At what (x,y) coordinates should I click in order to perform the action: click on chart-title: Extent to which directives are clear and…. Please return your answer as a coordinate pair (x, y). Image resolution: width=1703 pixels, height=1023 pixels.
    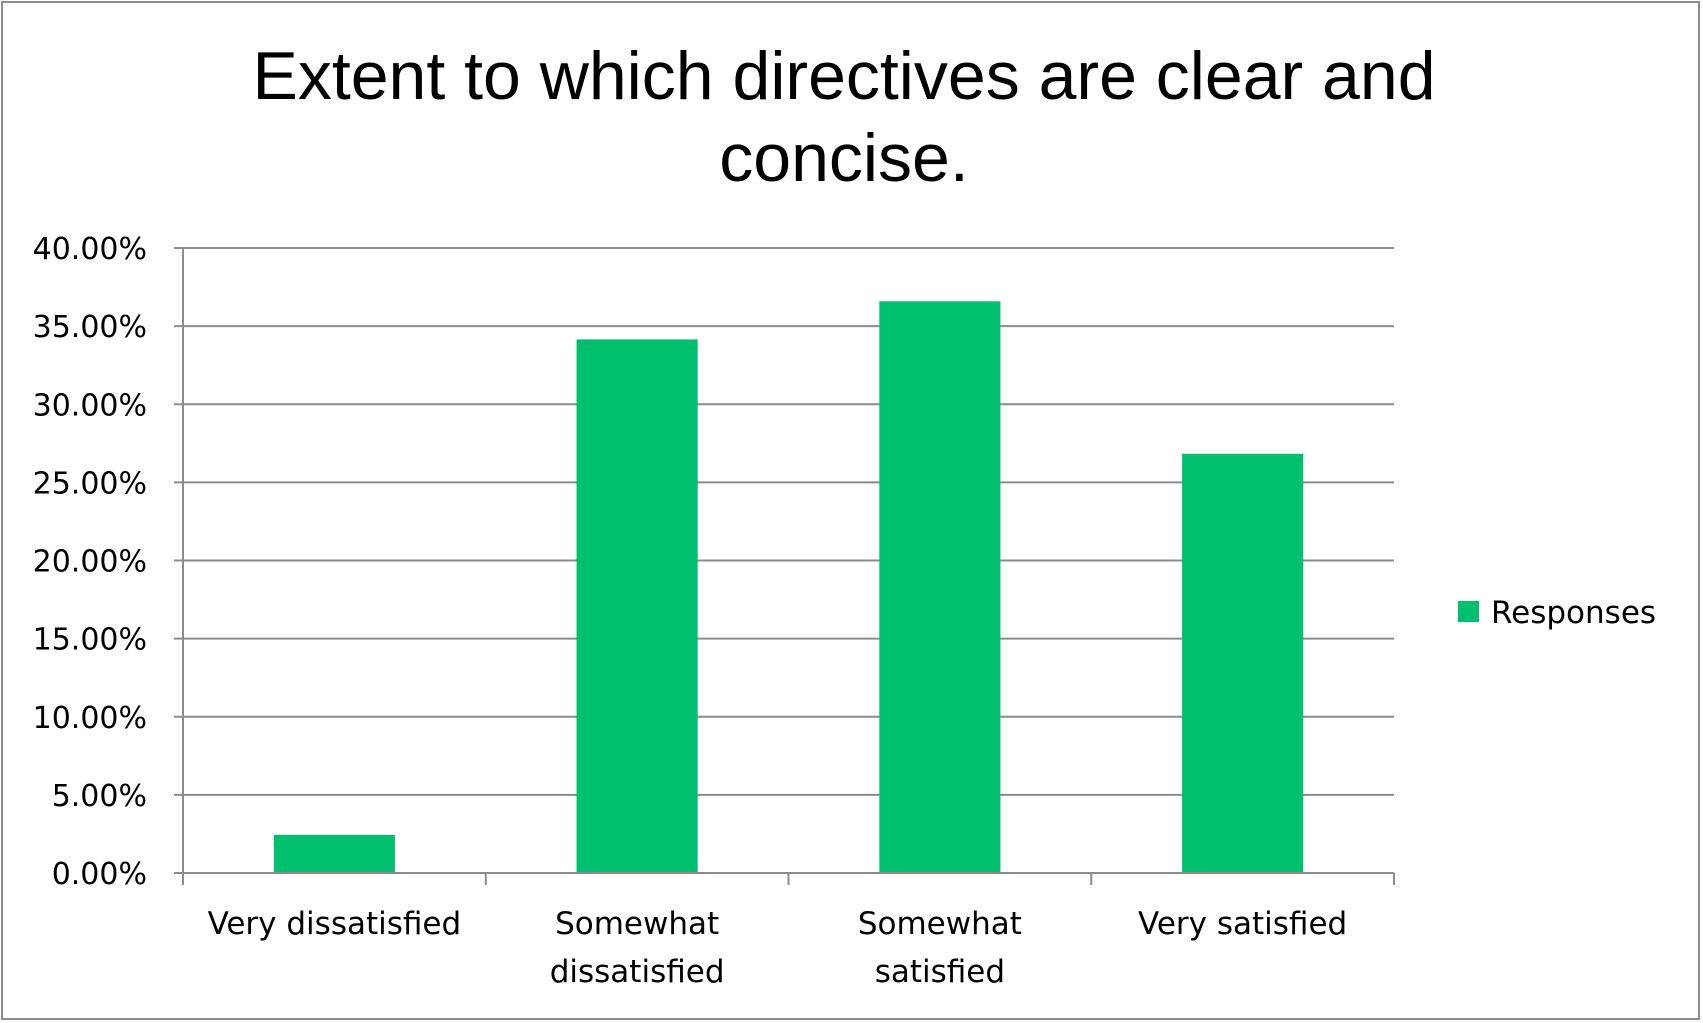
    Looking at the image, I should click on (843, 117).